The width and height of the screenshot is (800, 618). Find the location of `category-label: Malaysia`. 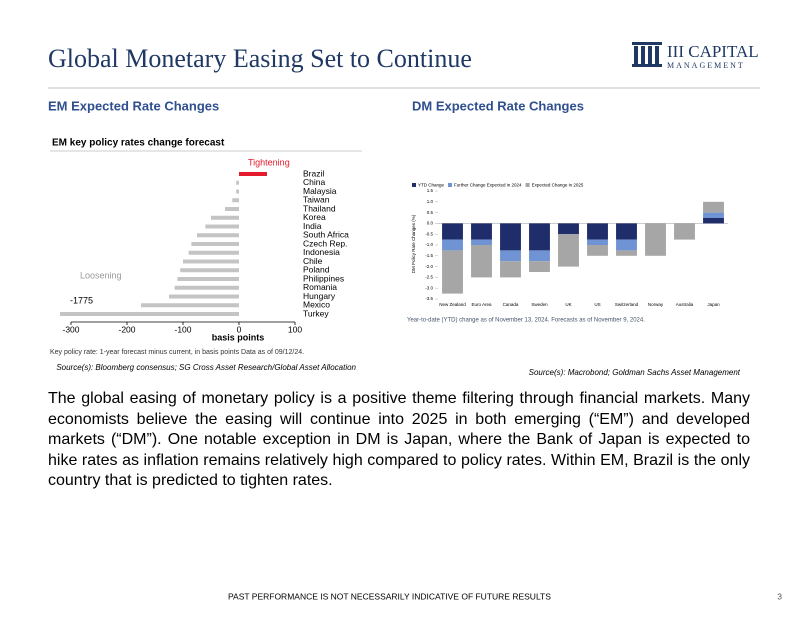

category-label: Malaysia is located at coordinates (320, 191).